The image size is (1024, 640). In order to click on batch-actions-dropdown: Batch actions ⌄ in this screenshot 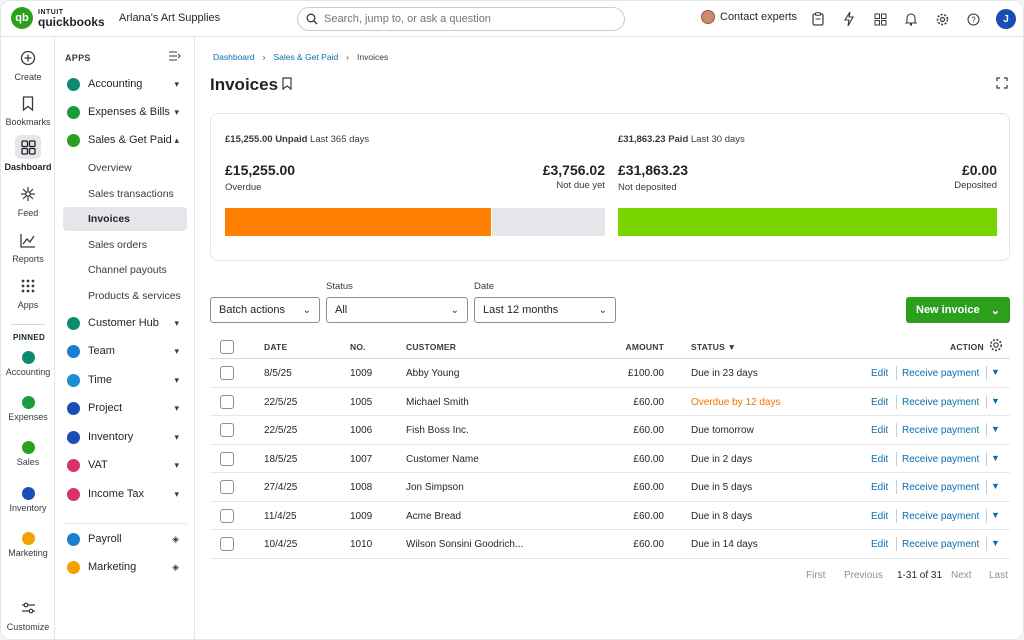, I will do `click(265, 310)`.